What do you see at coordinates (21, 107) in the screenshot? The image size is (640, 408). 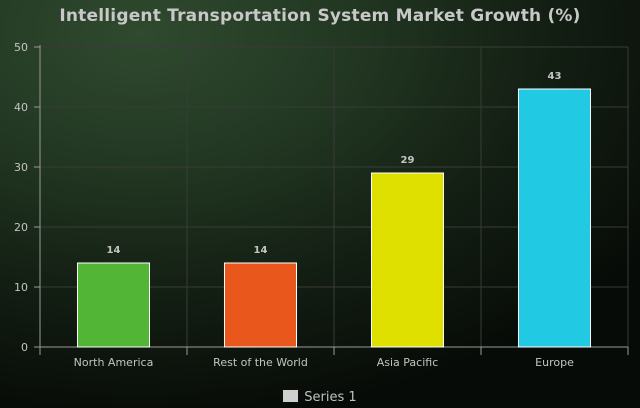 I see `y-tick-label: 40` at bounding box center [21, 107].